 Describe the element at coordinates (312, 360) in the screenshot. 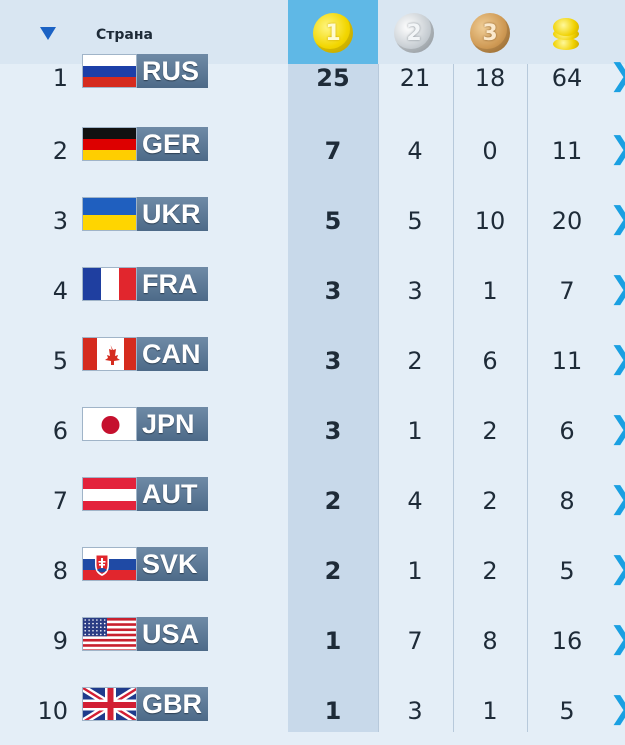

I see `table-row: 5 CAN 3 2 6 11 ❯` at that location.